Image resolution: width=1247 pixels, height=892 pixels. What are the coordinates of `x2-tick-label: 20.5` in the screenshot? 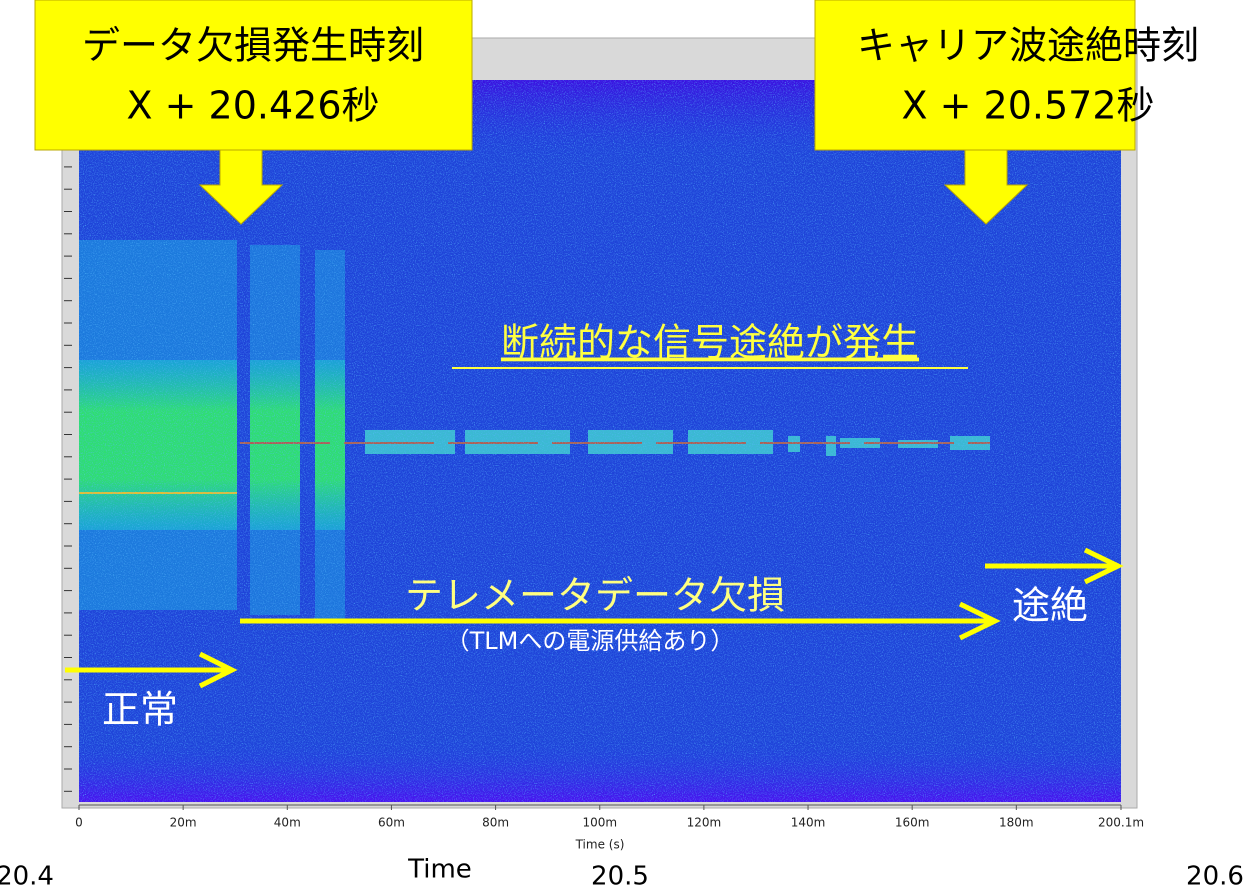 It's located at (620, 877).